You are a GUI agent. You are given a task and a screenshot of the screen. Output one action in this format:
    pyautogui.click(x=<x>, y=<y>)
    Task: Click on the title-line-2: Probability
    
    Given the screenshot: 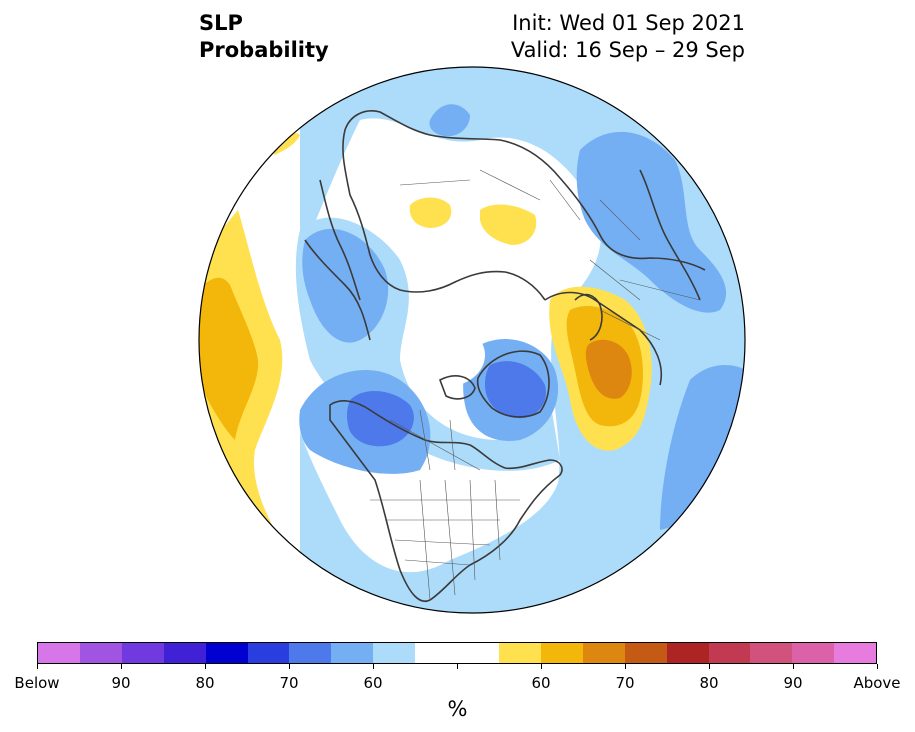 What is the action you would take?
    pyautogui.click(x=264, y=50)
    